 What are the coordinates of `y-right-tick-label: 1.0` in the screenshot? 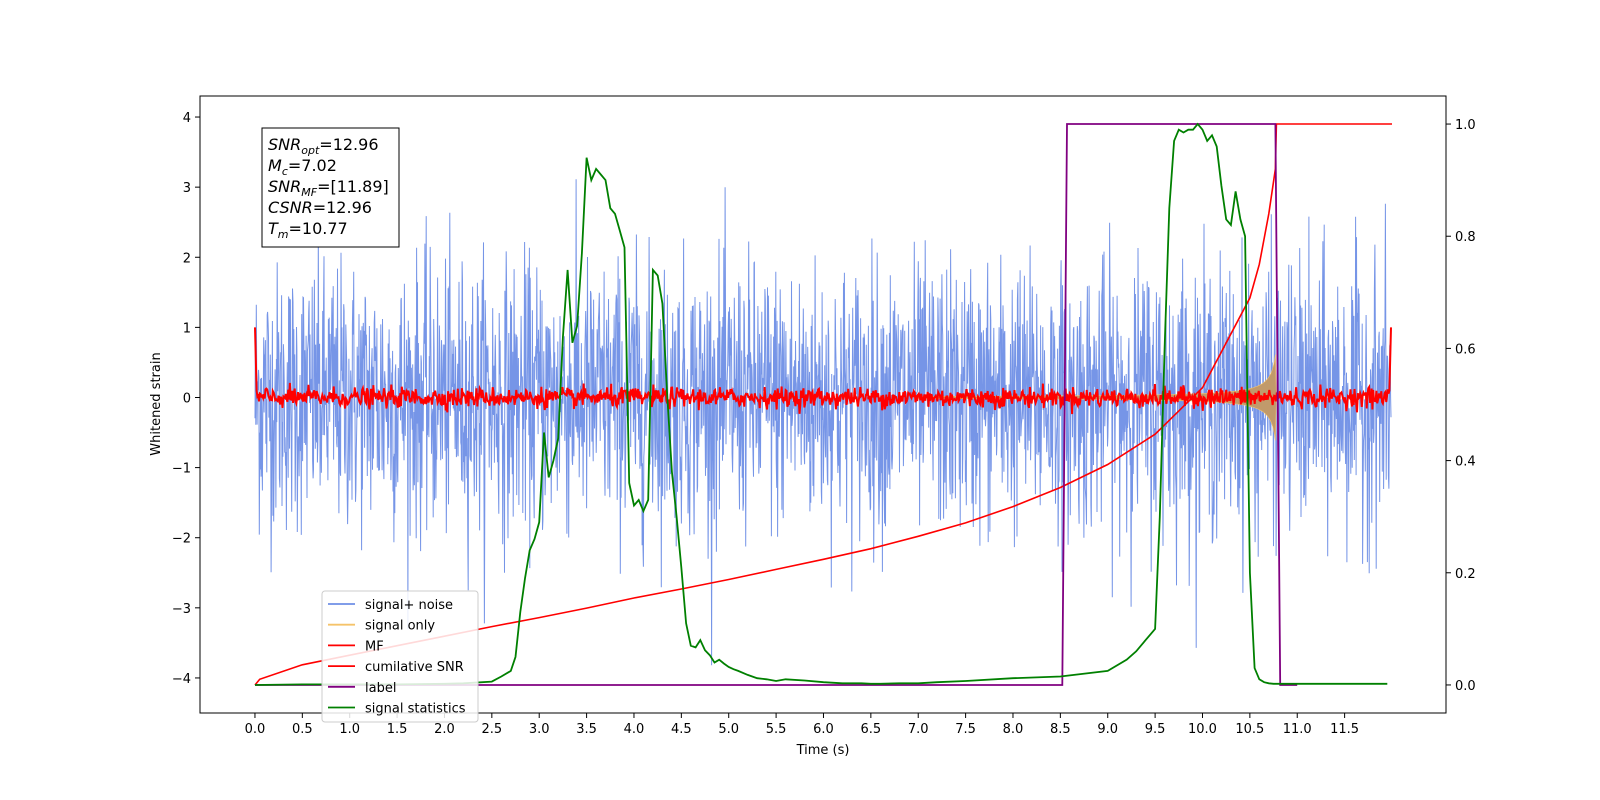 It's located at (1465, 125).